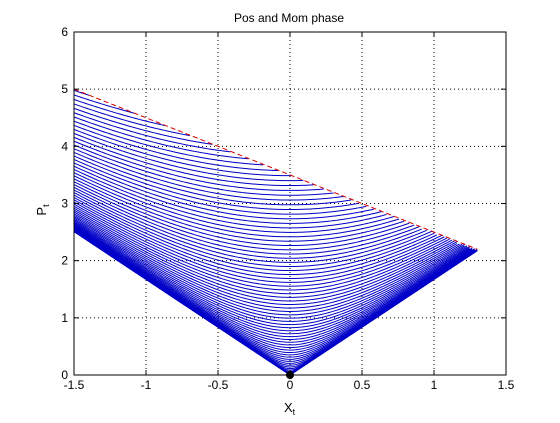 This screenshot has height=423, width=560. I want to click on x-axis-label-main: X, so click(288, 407).